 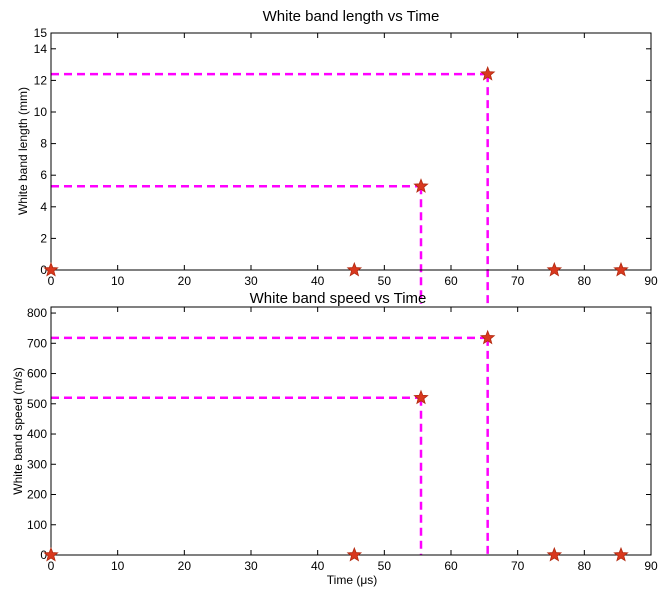 What do you see at coordinates (385, 566) in the screenshot?
I see `speed-x-tick-label: 50` at bounding box center [385, 566].